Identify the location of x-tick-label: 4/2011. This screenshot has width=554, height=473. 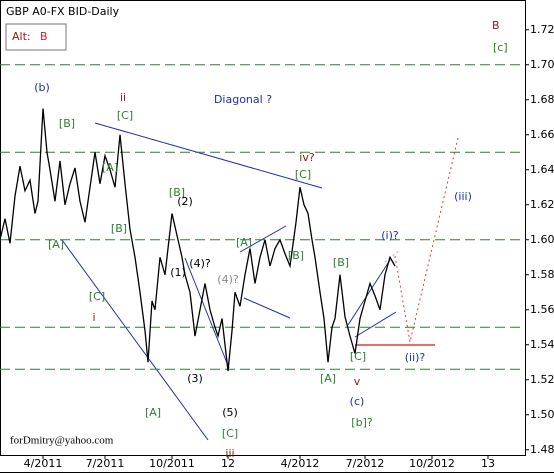
(43, 463).